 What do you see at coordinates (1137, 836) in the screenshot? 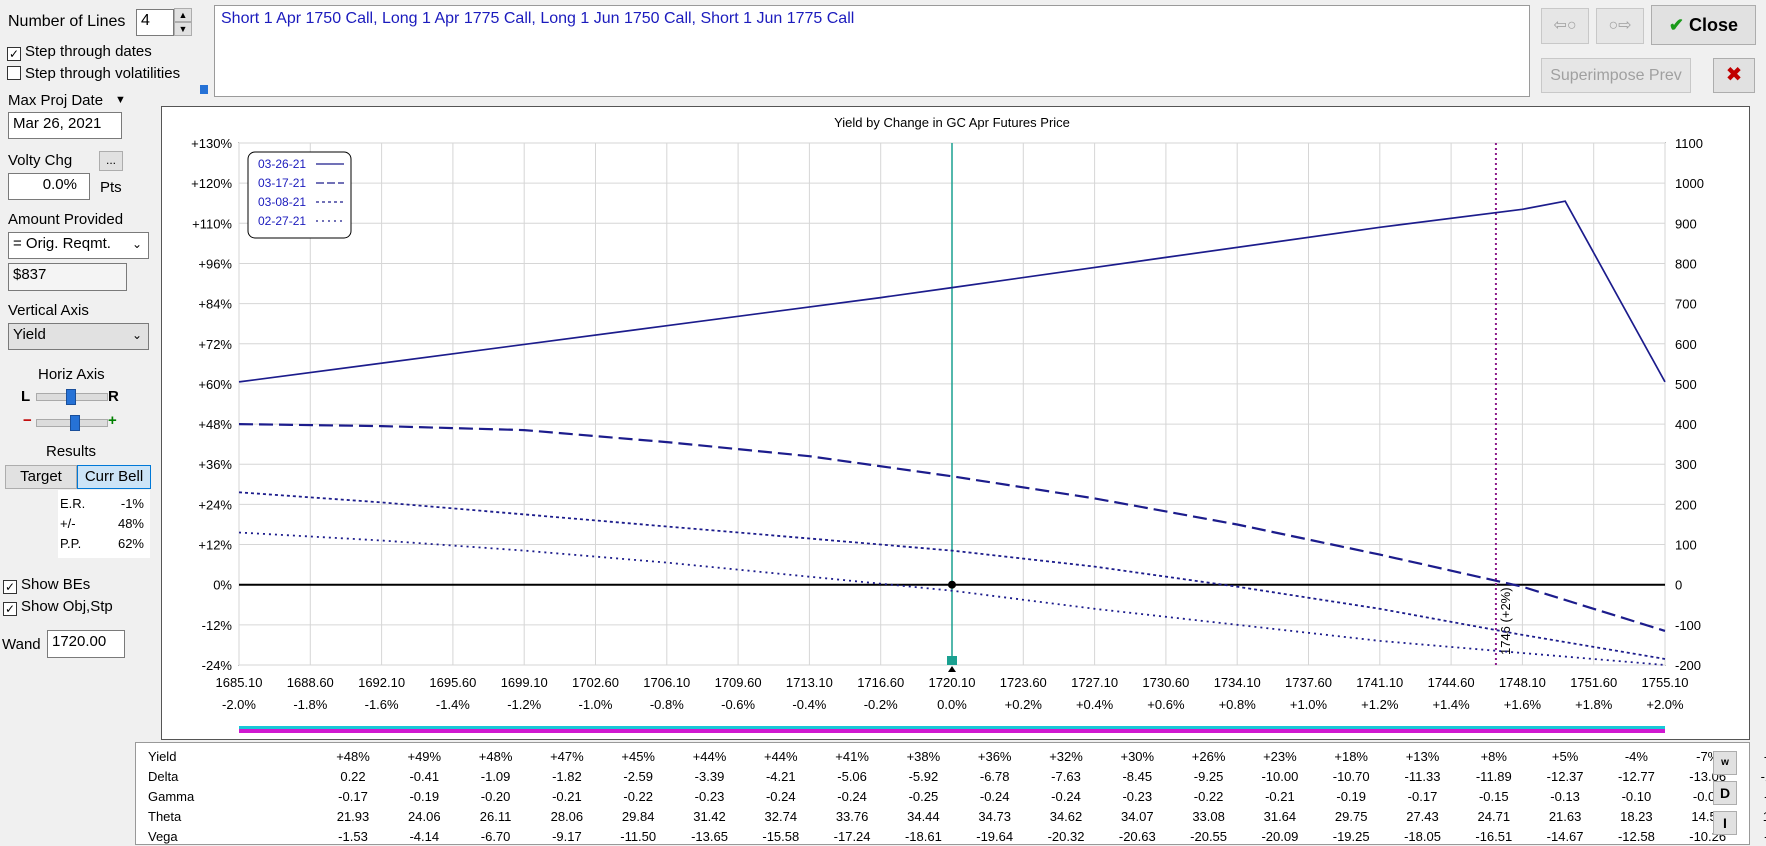
I see `table-cell: -20.63` at bounding box center [1137, 836].